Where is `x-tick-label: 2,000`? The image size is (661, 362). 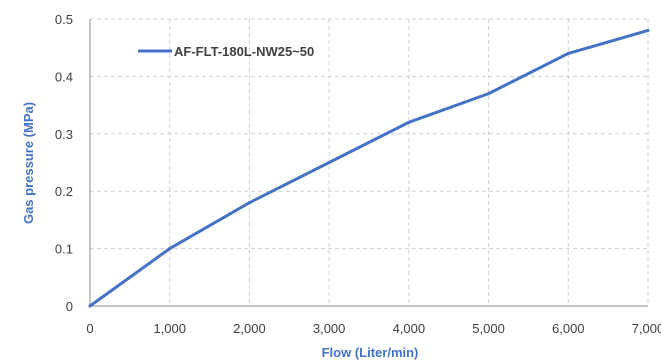
x-tick-label: 2,000 is located at coordinates (249, 328).